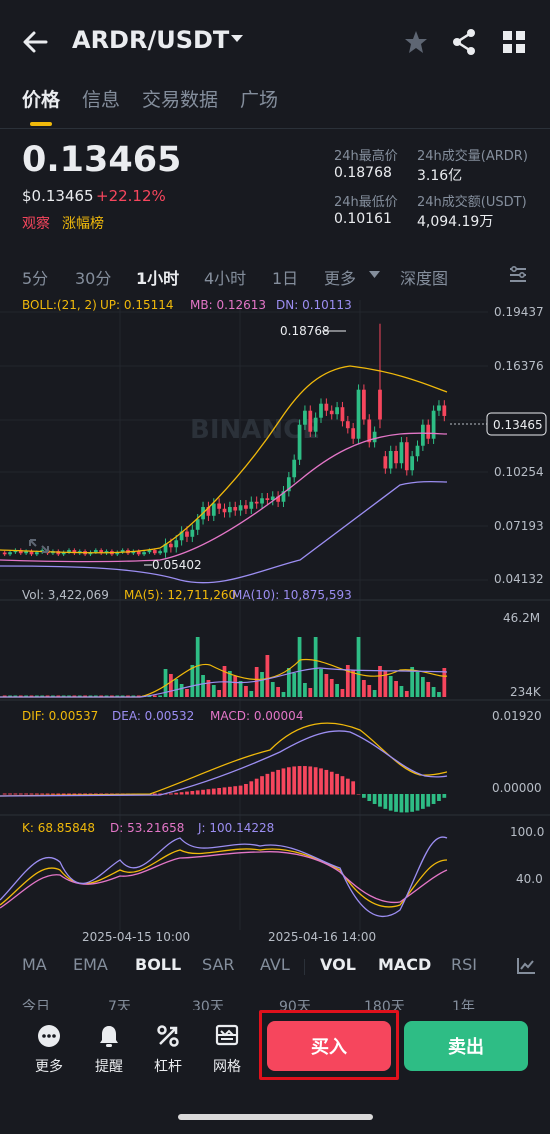 This screenshot has width=550, height=1134. I want to click on interval-30m: 30分, so click(93, 278).